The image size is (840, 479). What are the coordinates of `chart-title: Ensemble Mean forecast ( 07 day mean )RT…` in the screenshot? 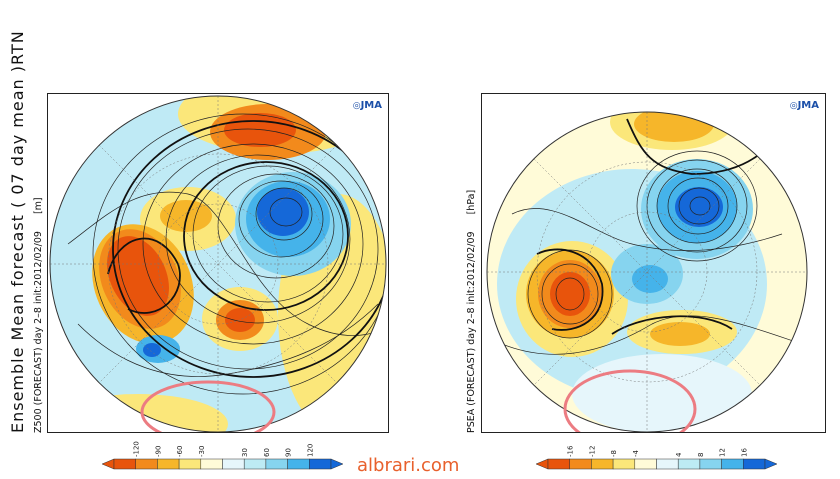 It's located at (17, 231).